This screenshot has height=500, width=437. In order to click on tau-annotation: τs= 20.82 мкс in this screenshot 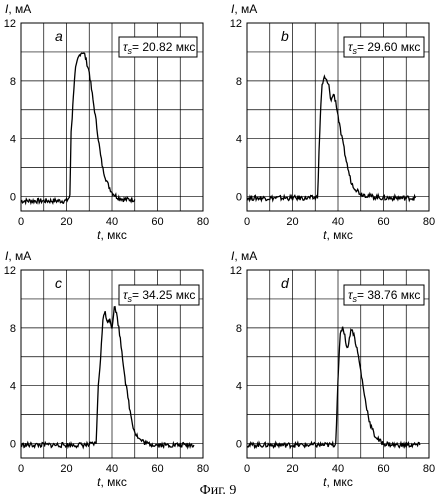, I will do `click(159, 48)`.